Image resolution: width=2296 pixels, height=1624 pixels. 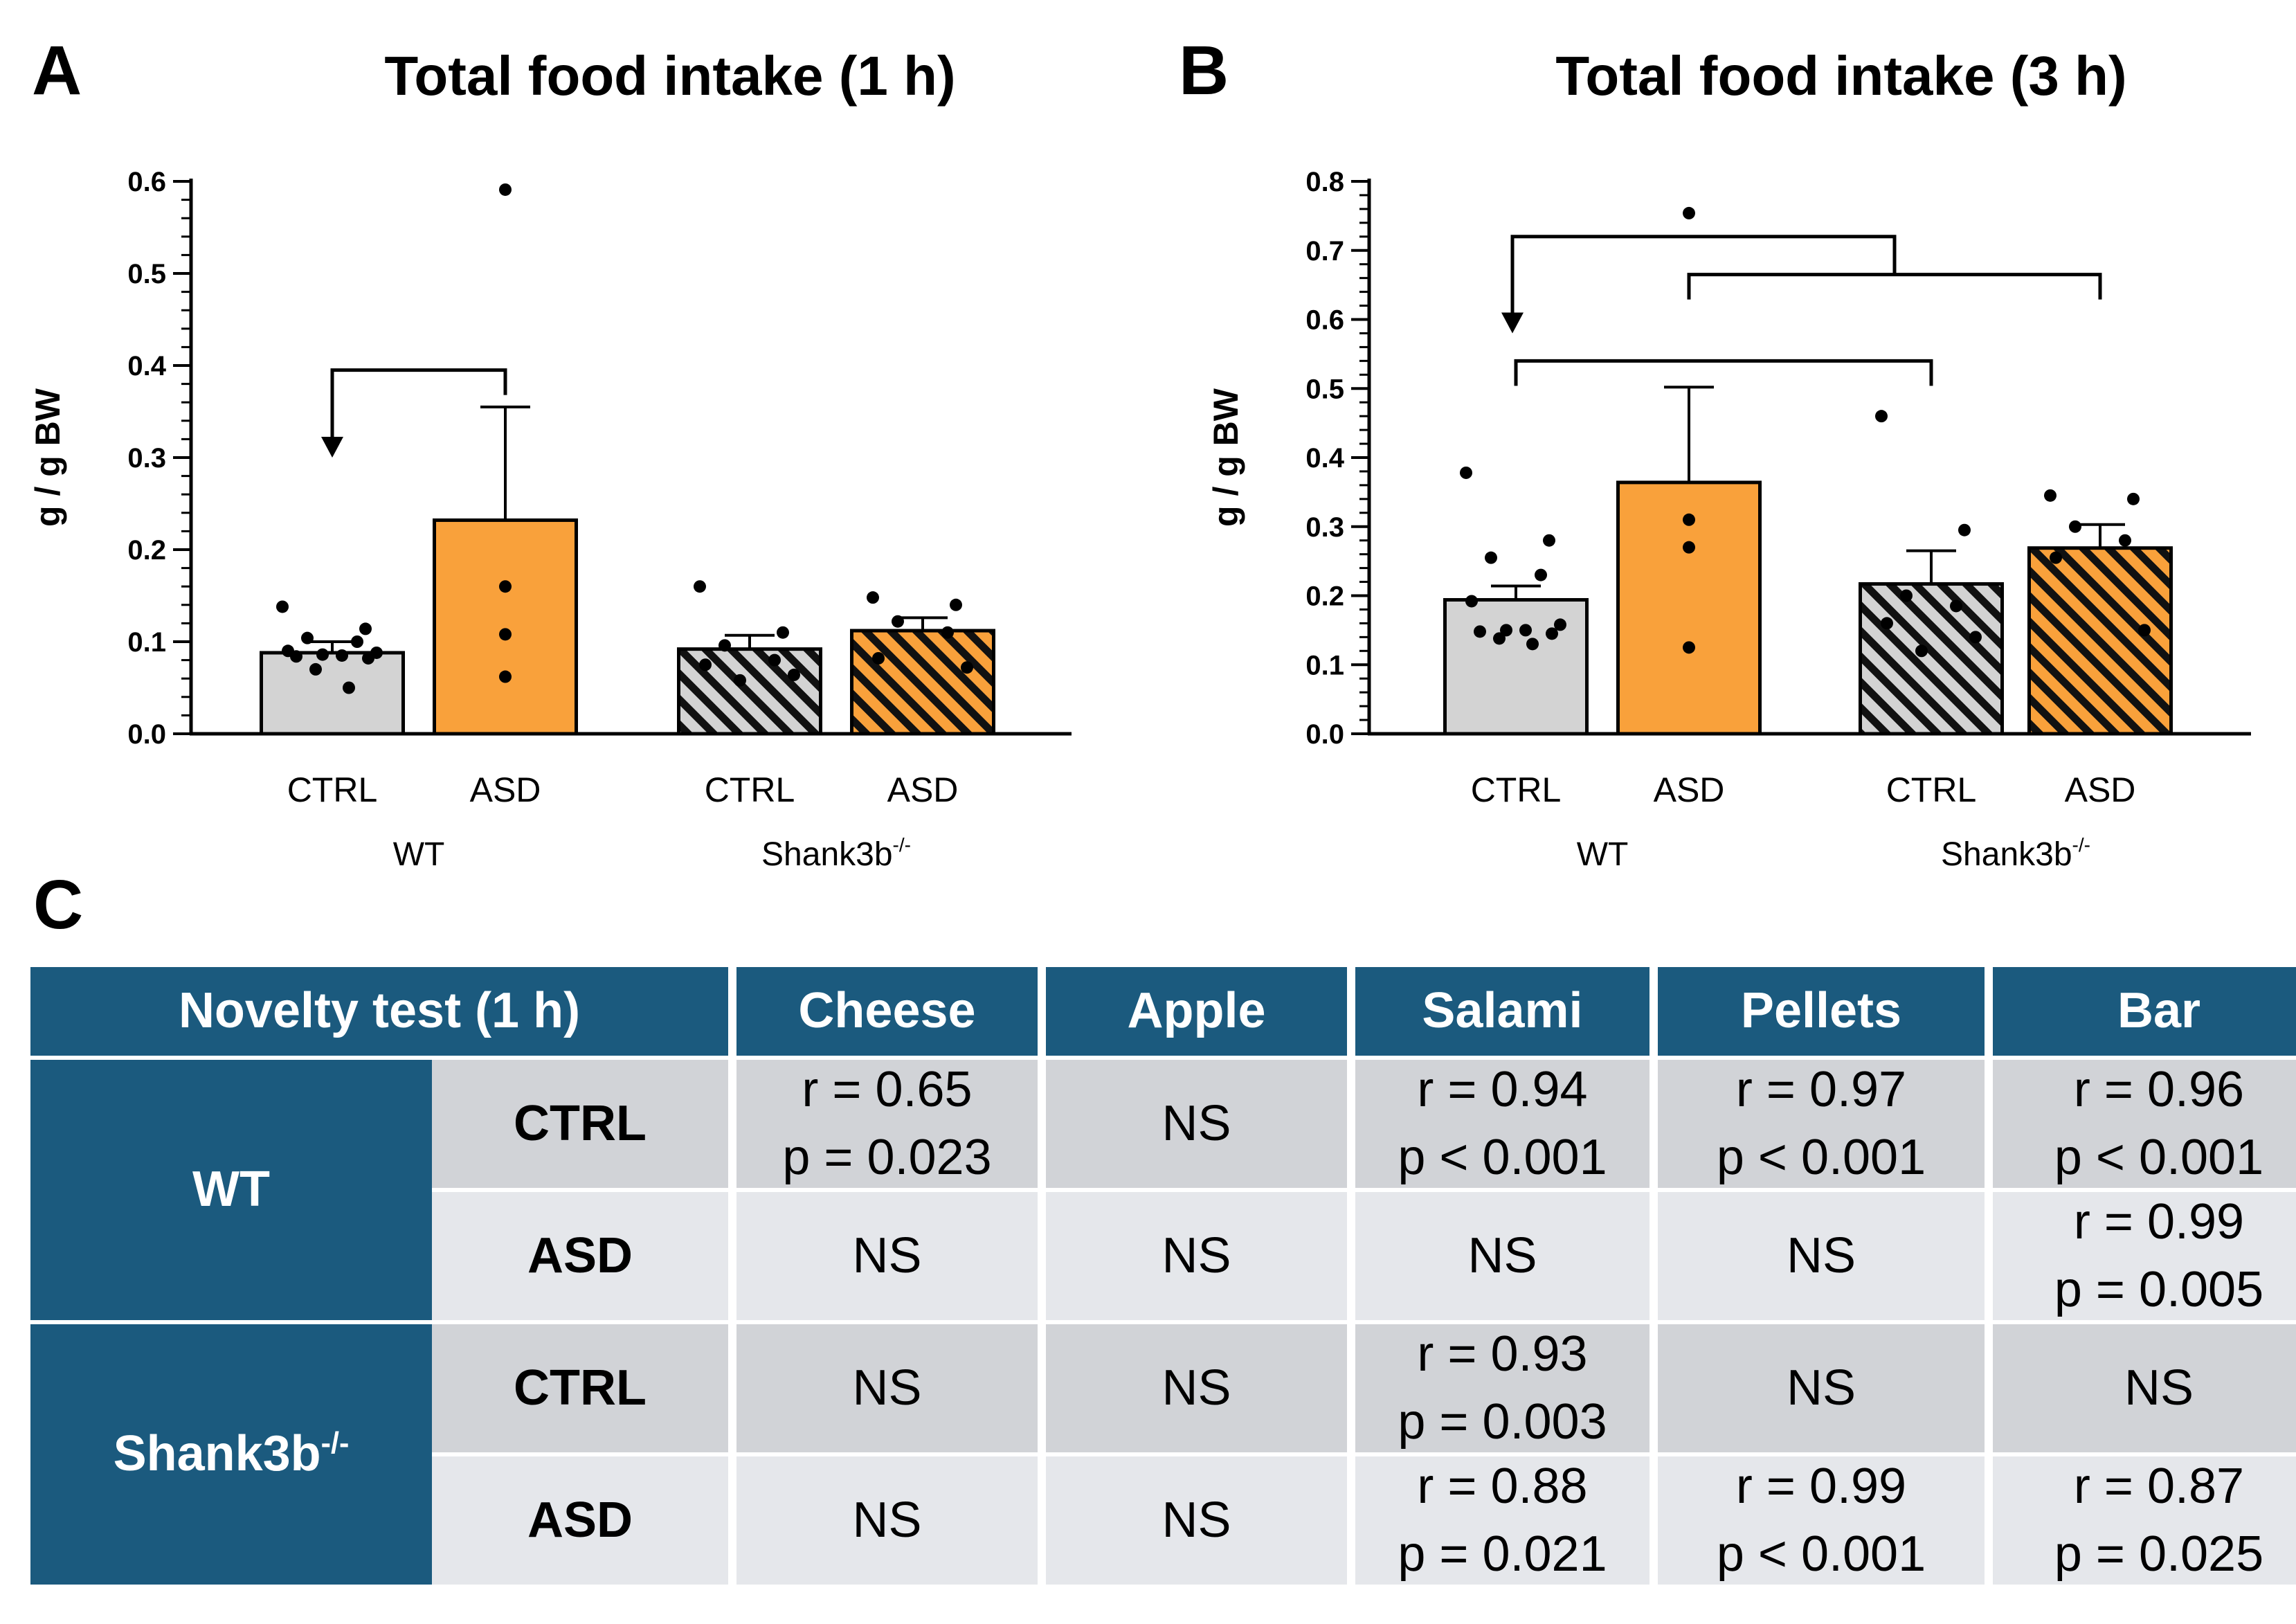 I want to click on chart1-title: Total food intake (3 h), so click(x=1841, y=76).